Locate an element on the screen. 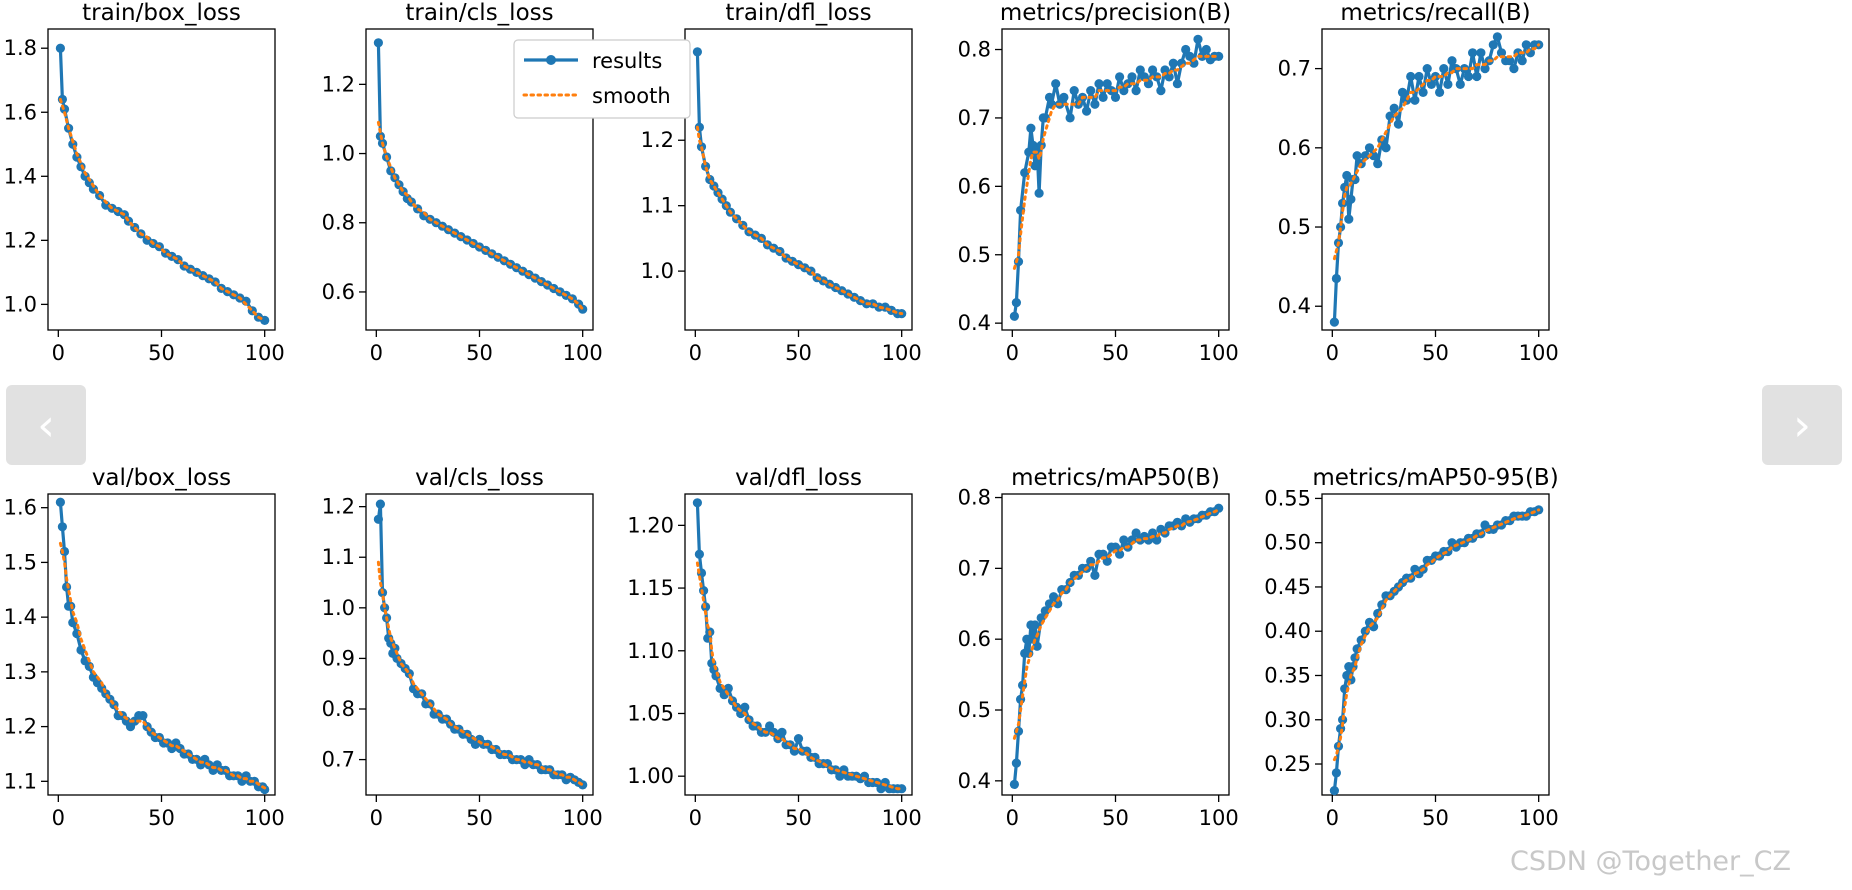 The image size is (1852, 890). chart-7: val/cls_loss 0 50 100 0.7 0.8 0.9 1.0 1.1 1.2 is located at coordinates (462, 647).